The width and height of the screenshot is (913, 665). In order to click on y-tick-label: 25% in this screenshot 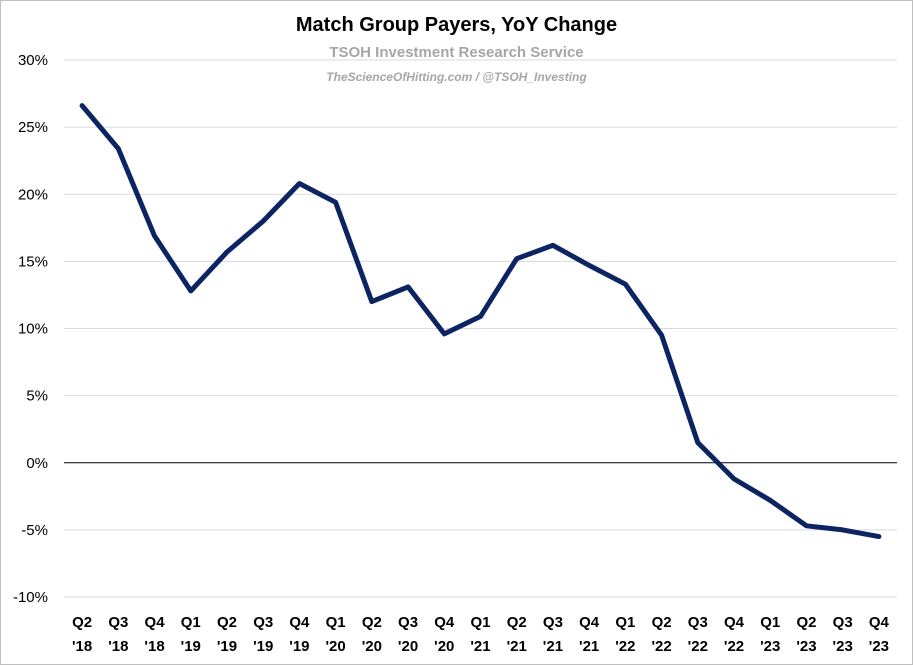, I will do `click(33, 127)`.